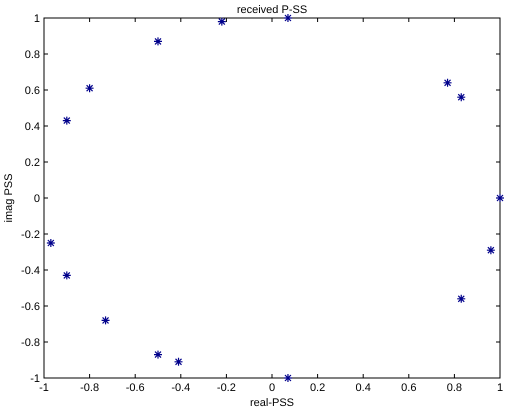  Describe the element at coordinates (9, 198) in the screenshot. I see `y-axis-title: imag PSS` at that location.